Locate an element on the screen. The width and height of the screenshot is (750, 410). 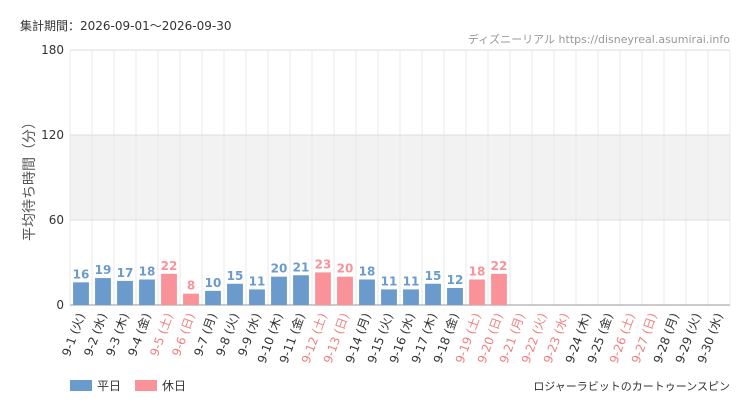
y-axis-label: 平均待ち時間（分） is located at coordinates (30, 178).